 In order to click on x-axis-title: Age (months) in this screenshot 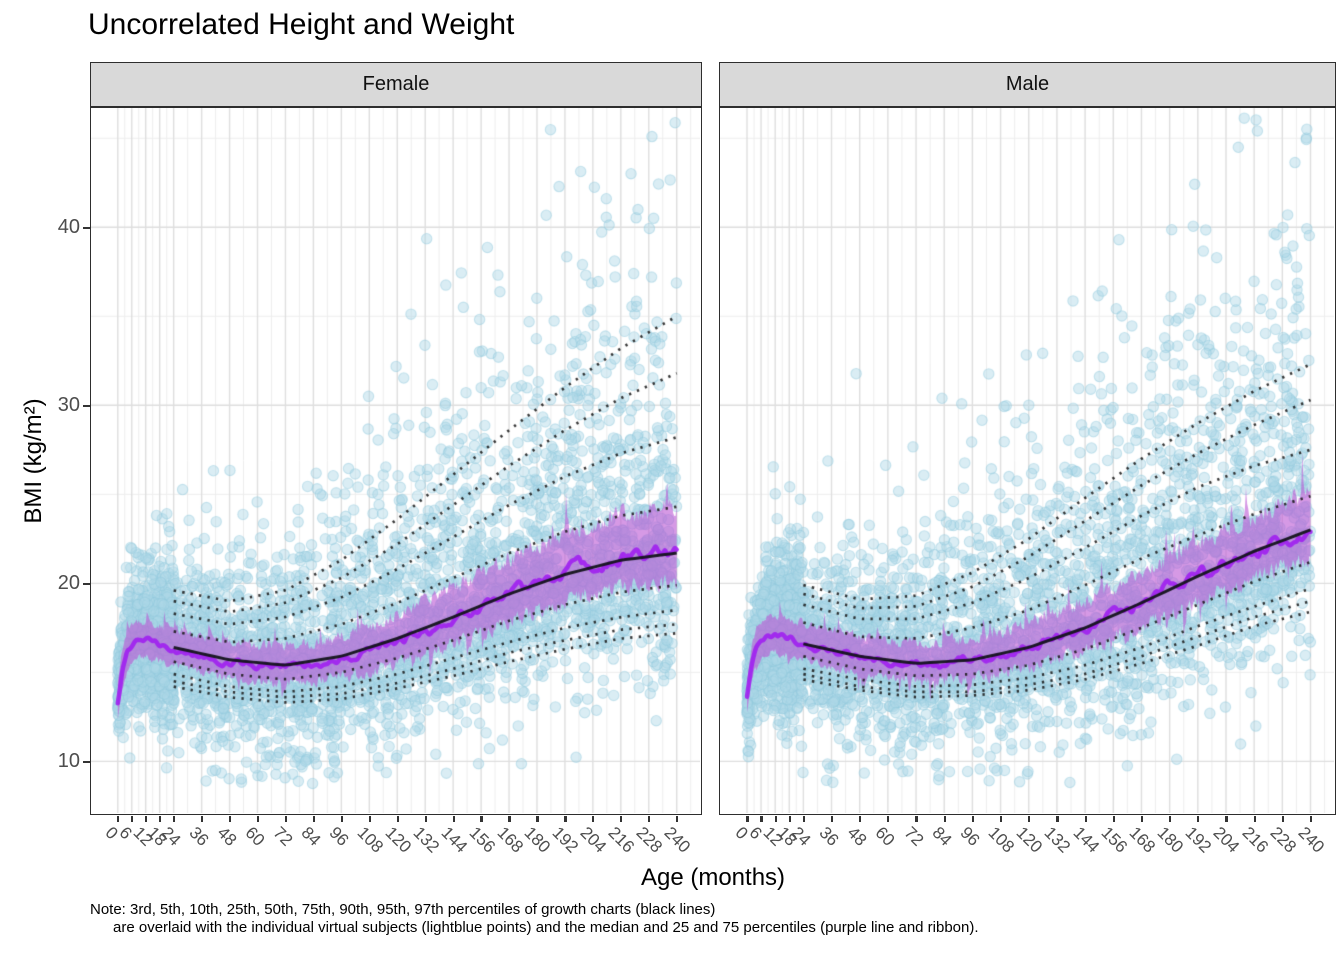, I will do `click(713, 877)`.